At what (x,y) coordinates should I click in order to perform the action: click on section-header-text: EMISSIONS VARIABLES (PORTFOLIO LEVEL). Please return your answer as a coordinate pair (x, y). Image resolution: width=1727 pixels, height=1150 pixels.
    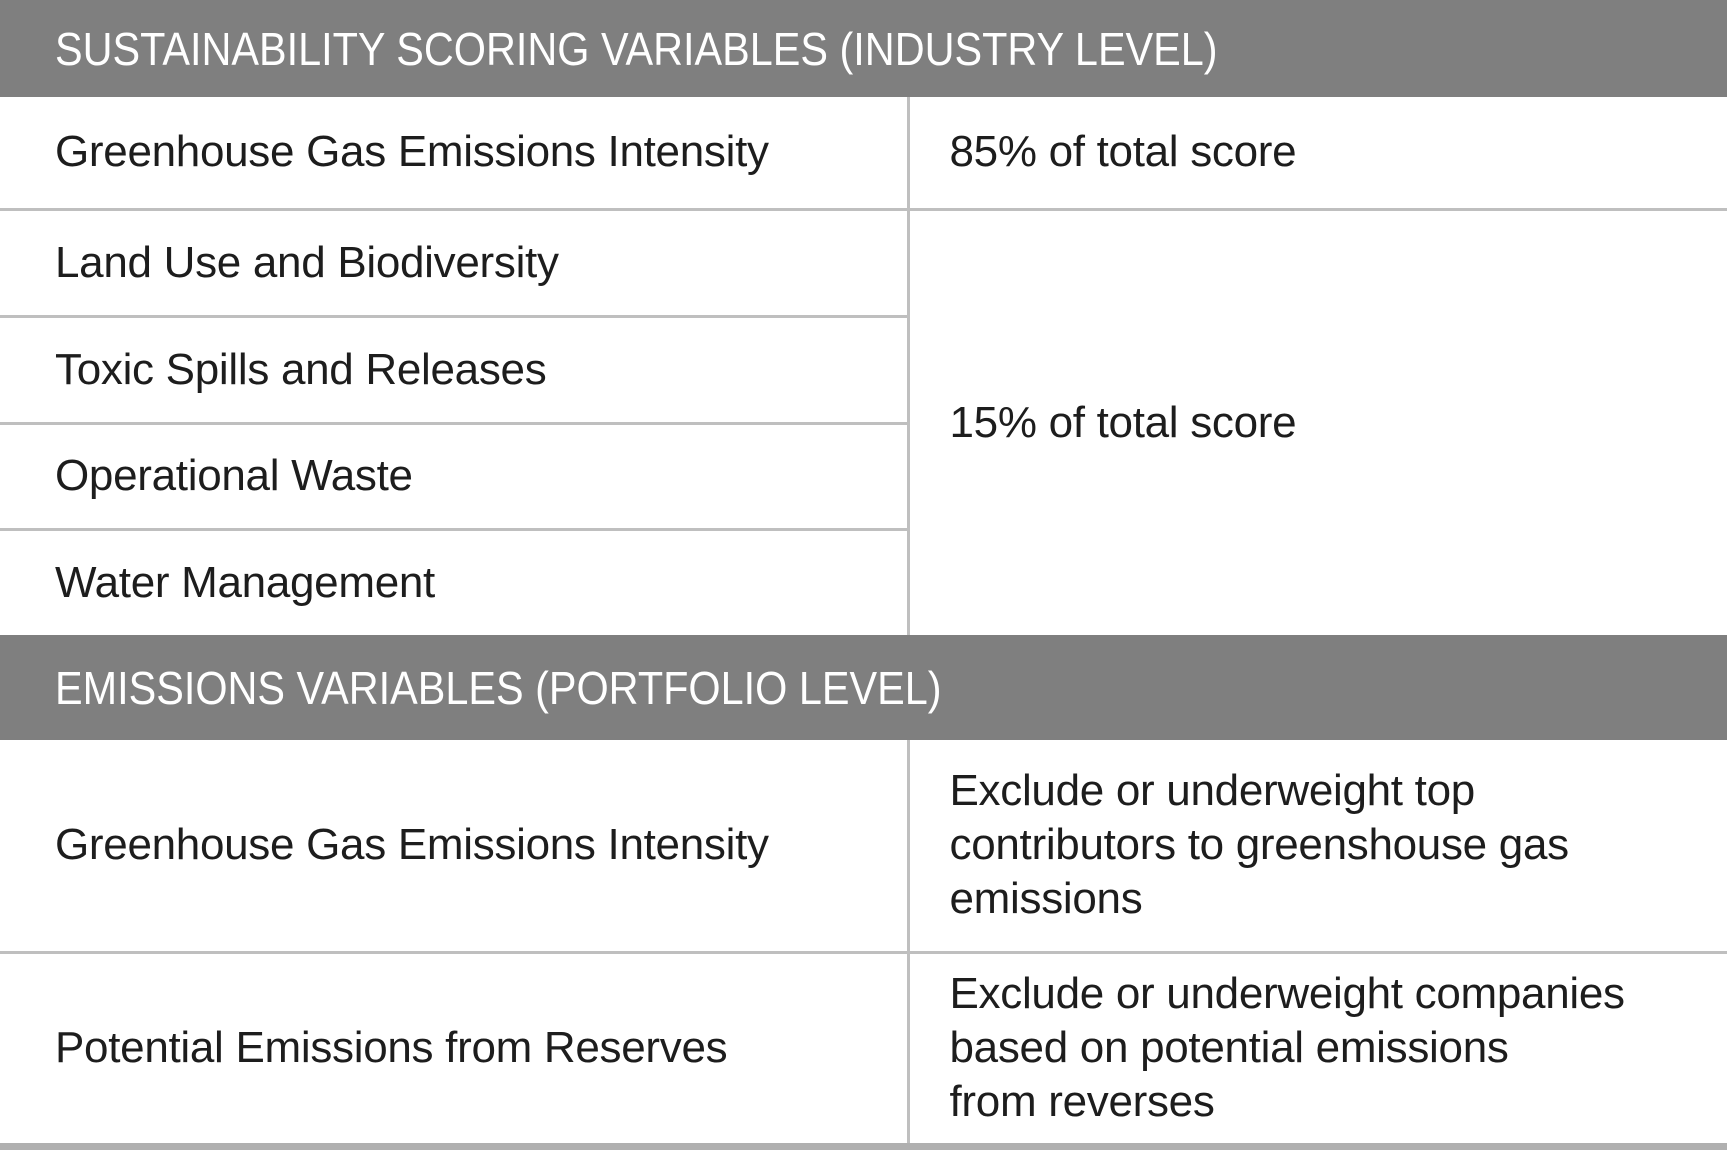
    Looking at the image, I should click on (498, 687).